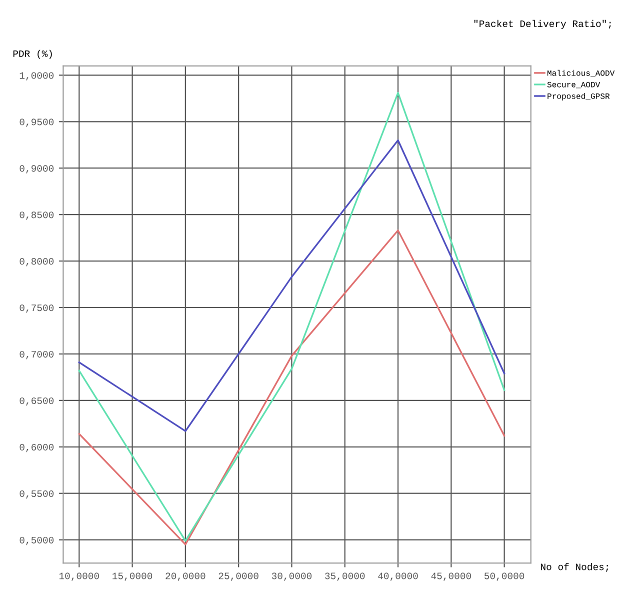 Image resolution: width=632 pixels, height=599 pixels. Describe the element at coordinates (37, 169) in the screenshot. I see `y-tick-label: 0,9000` at that location.